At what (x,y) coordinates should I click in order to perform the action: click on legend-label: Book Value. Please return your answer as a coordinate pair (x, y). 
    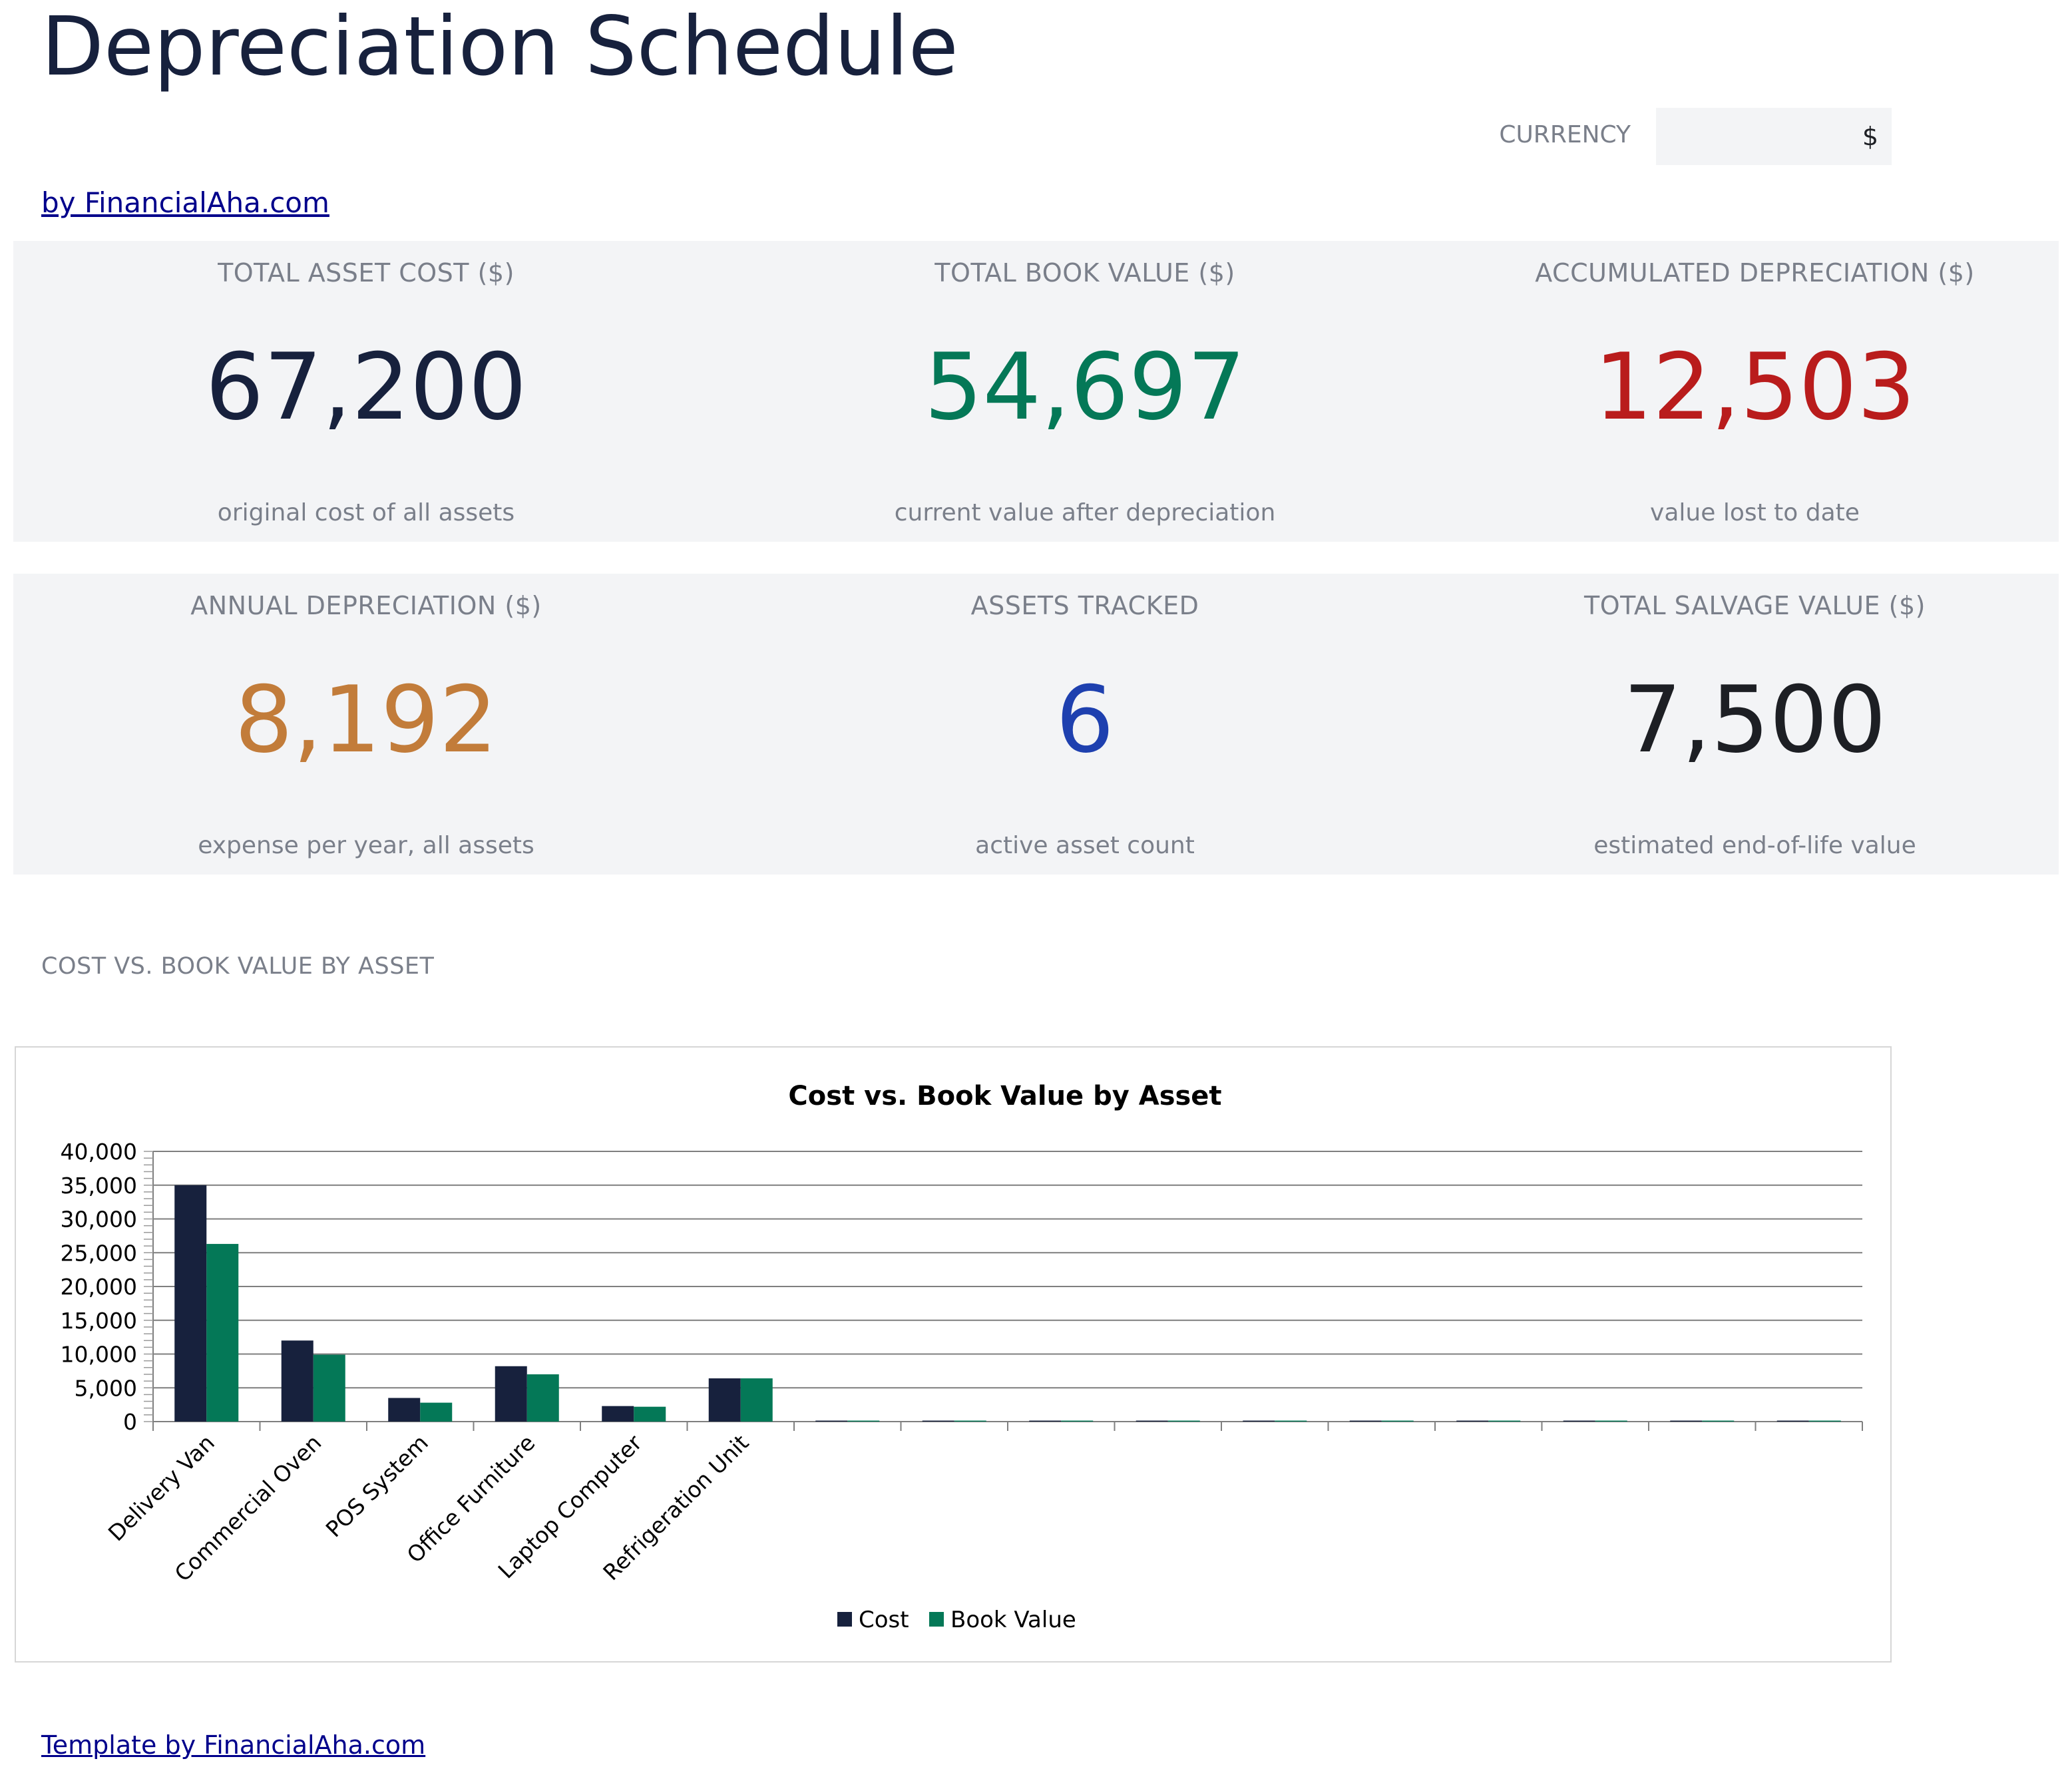
    Looking at the image, I should click on (1013, 1620).